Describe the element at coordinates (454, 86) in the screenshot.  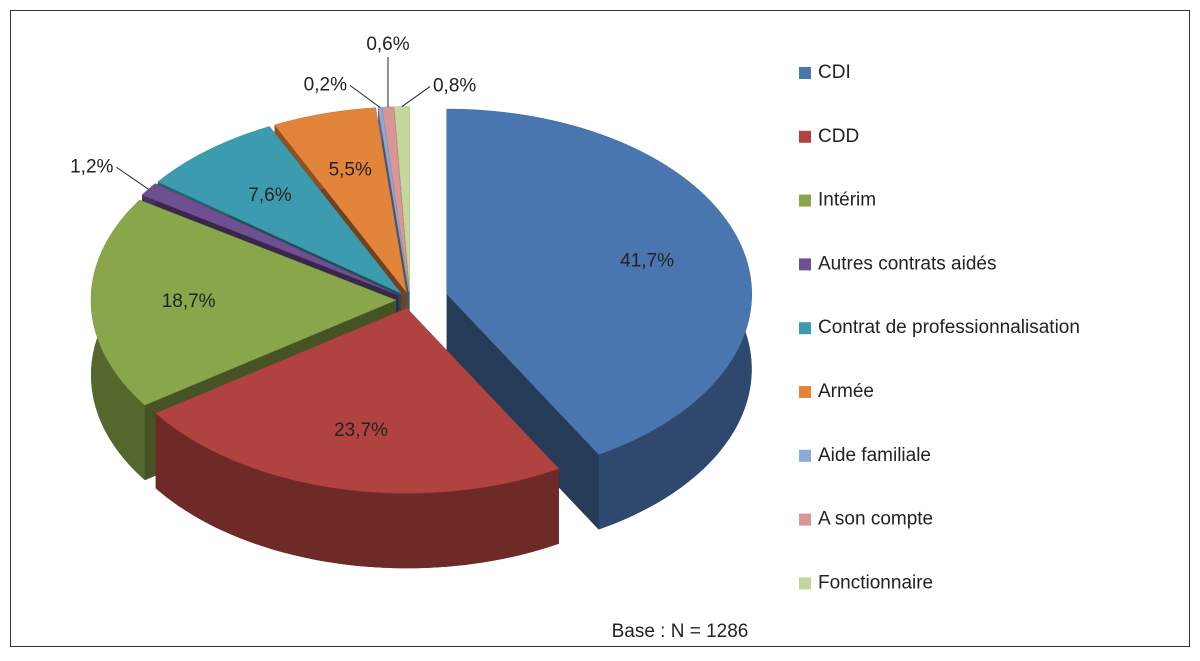
I see `data-label: 0,8%` at that location.